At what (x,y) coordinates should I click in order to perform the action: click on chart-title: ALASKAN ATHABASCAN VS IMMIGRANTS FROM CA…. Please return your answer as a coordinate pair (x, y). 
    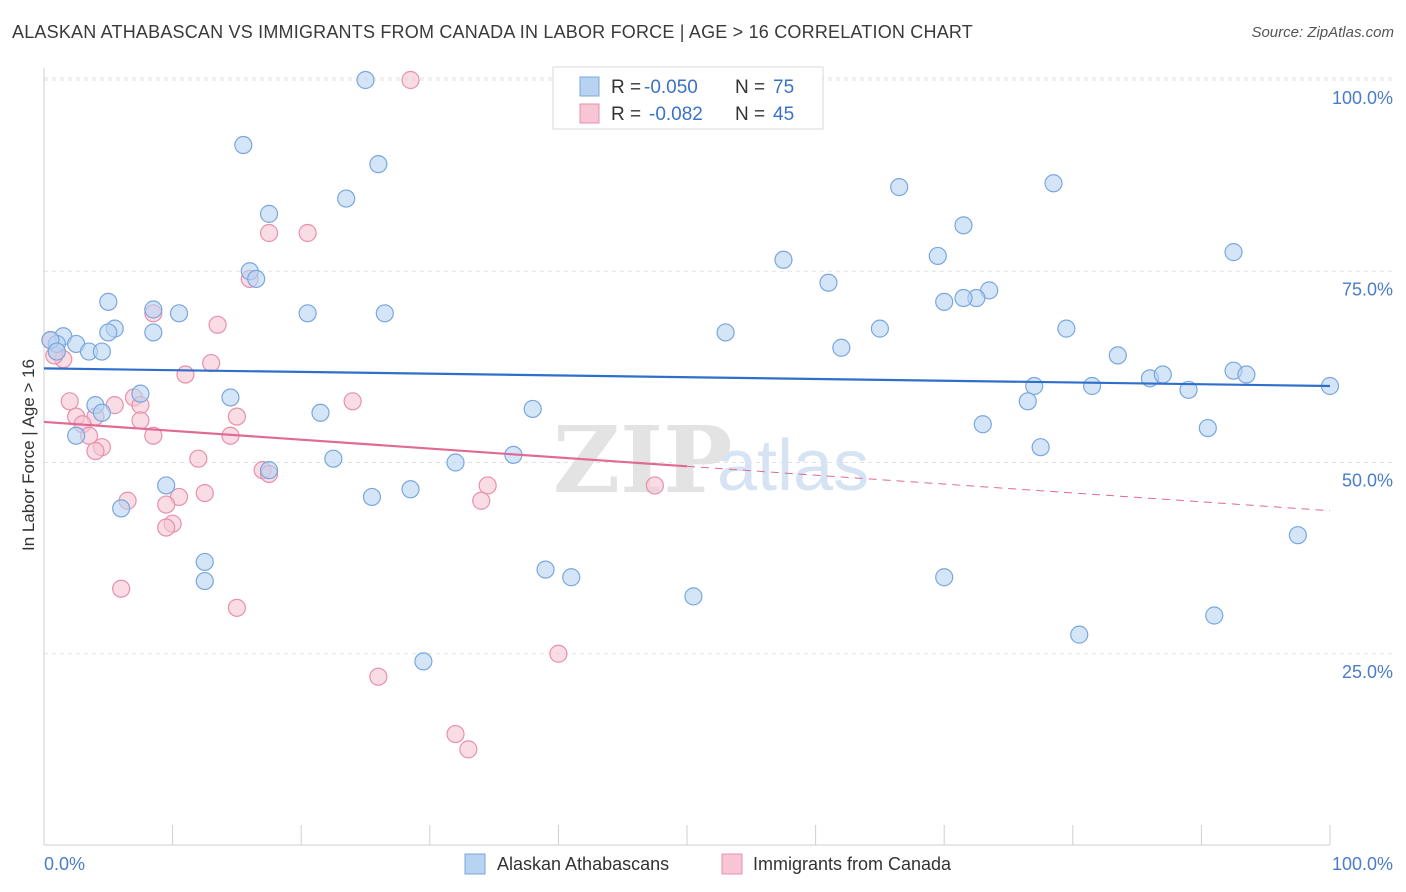
    Looking at the image, I should click on (492, 32).